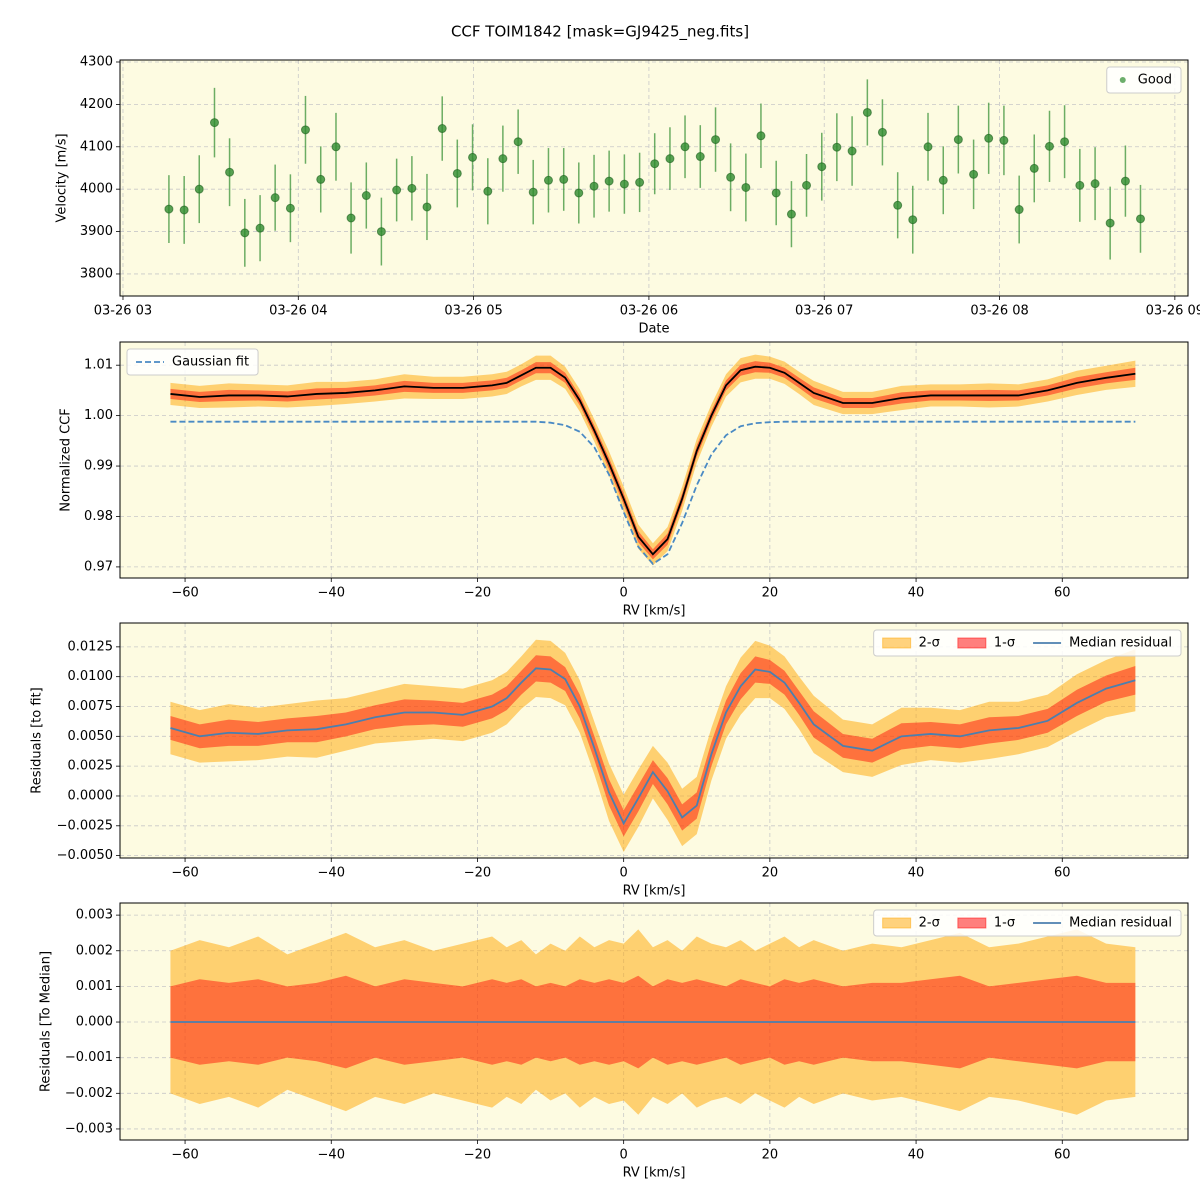 This screenshot has height=1204, width=1200. Describe the element at coordinates (89, 1128) in the screenshot. I see `y-tick-label: −0.003` at that location.